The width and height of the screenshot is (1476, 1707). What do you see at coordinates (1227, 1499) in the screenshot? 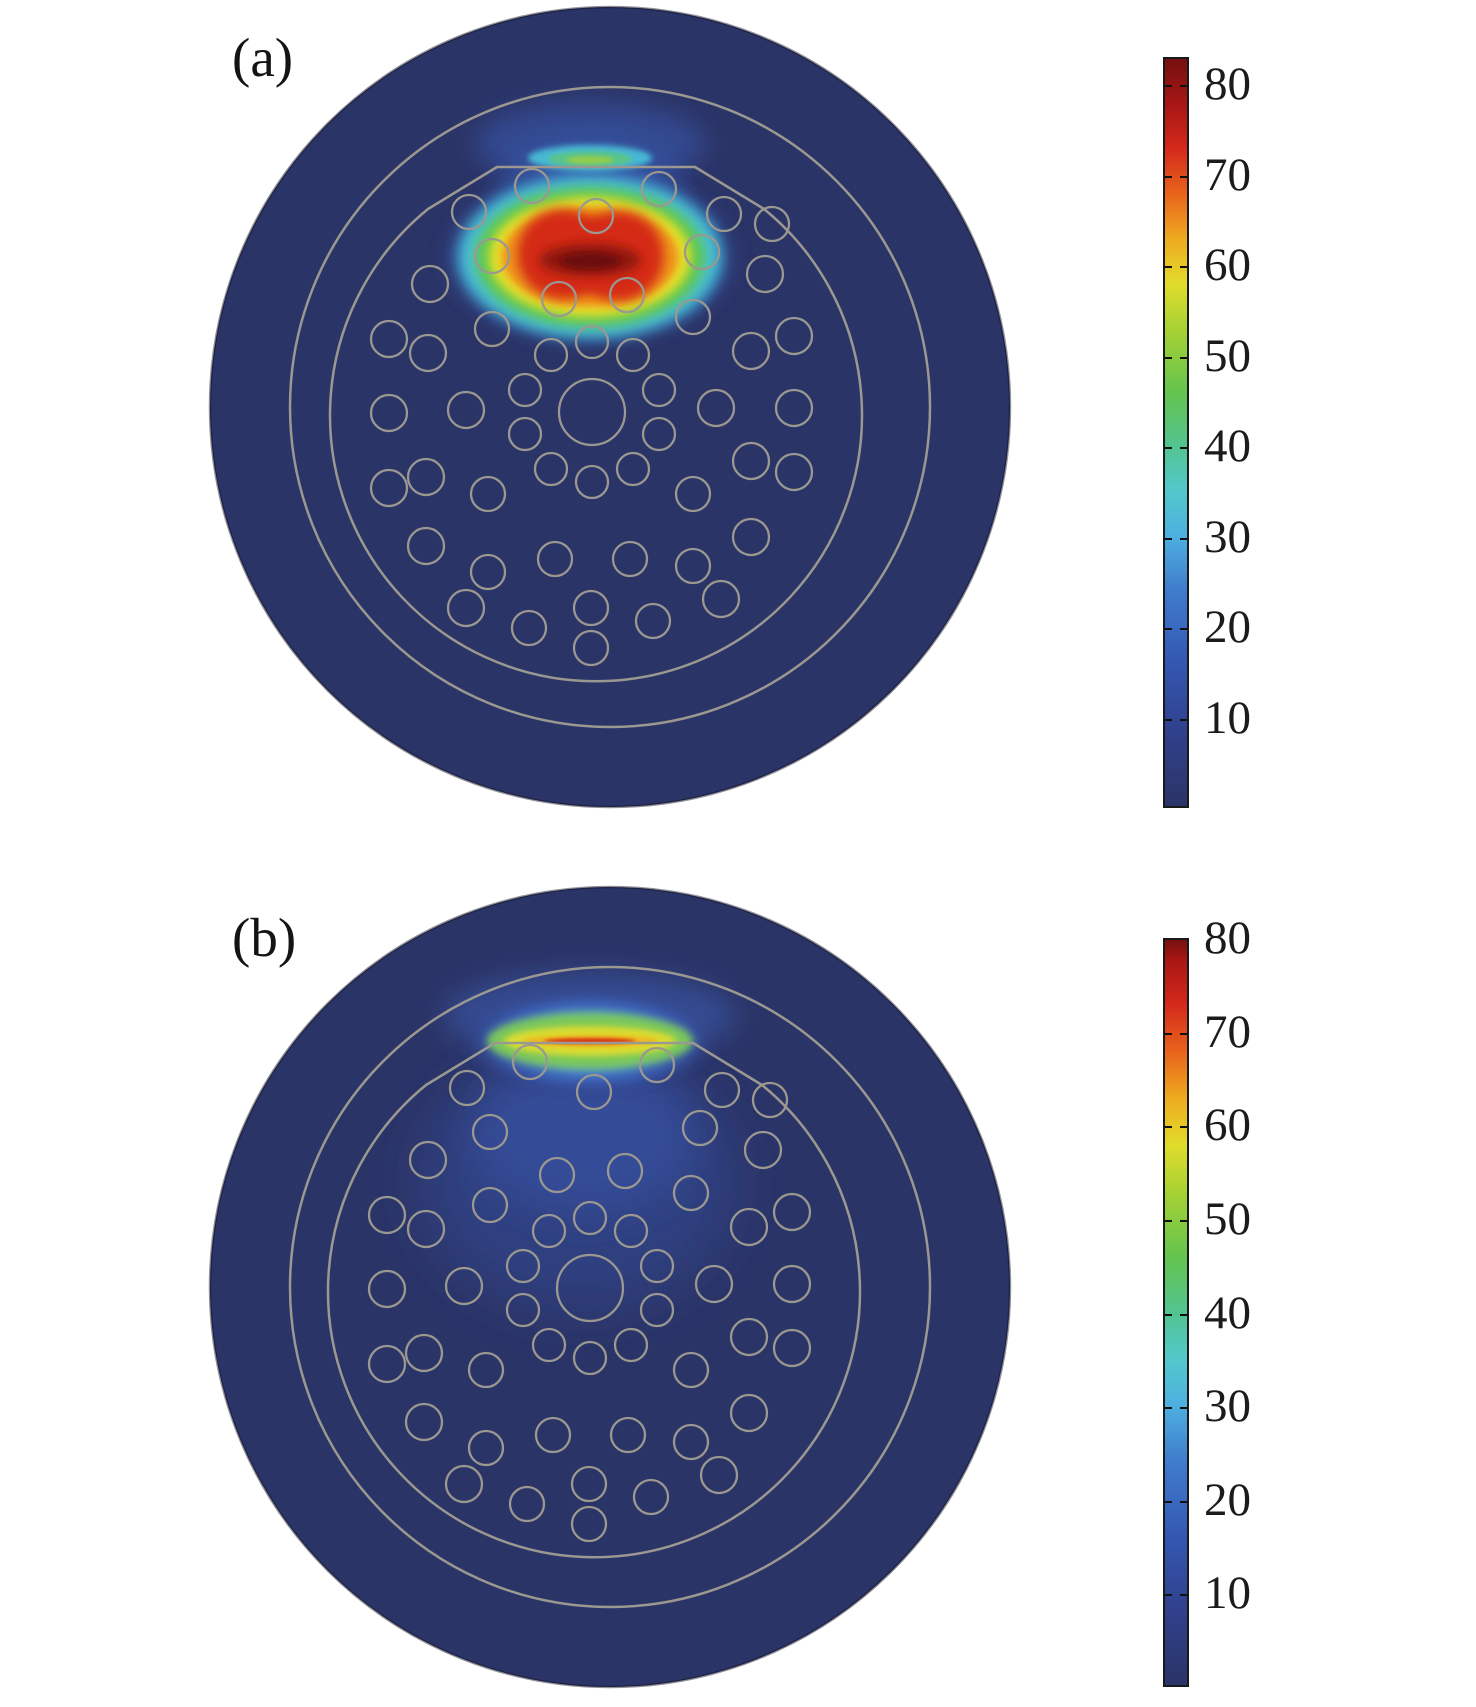
I see `colorbar-tick-label: 20` at bounding box center [1227, 1499].